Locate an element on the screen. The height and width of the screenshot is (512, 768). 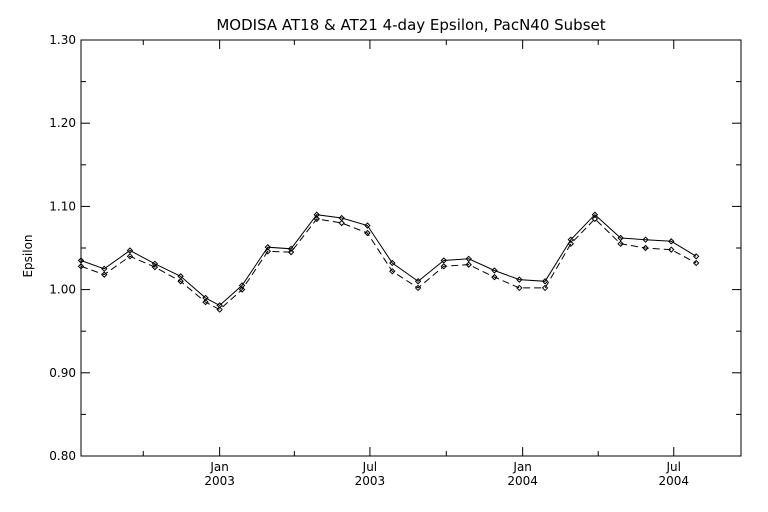
series-line-dashed is located at coordinates (388, 264).